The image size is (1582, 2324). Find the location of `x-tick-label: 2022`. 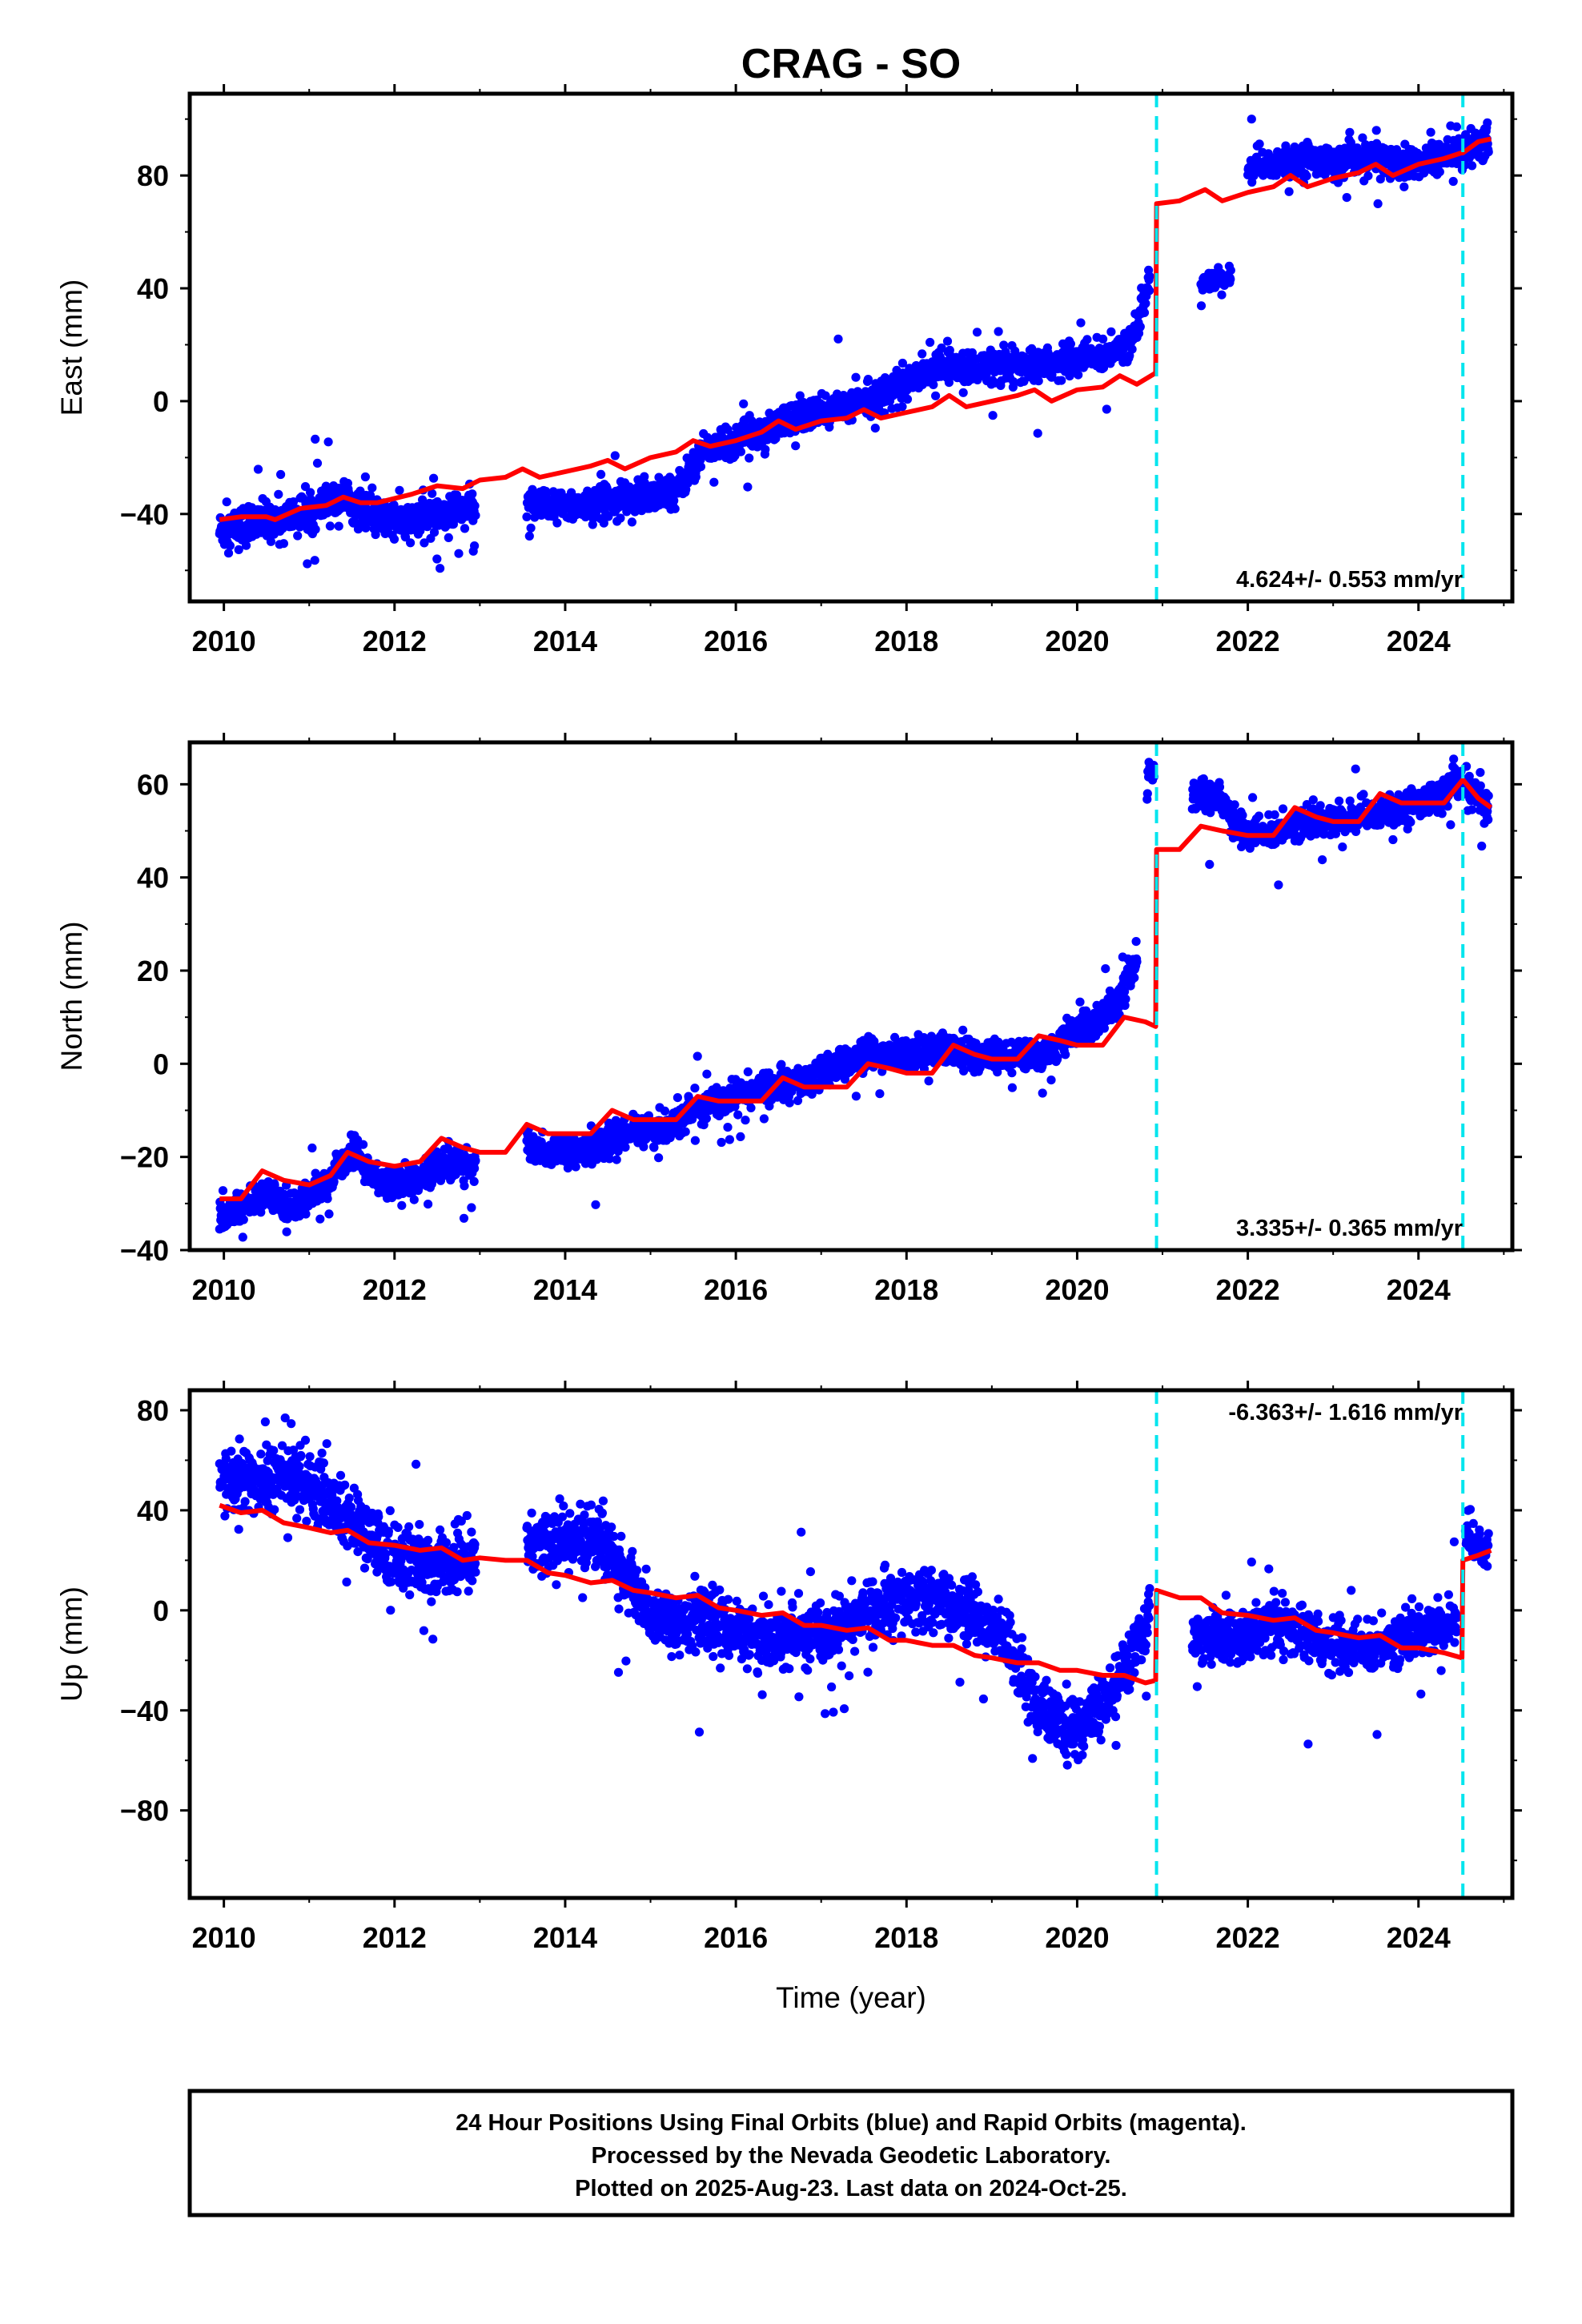

x-tick-label: 2022 is located at coordinates (1248, 641).